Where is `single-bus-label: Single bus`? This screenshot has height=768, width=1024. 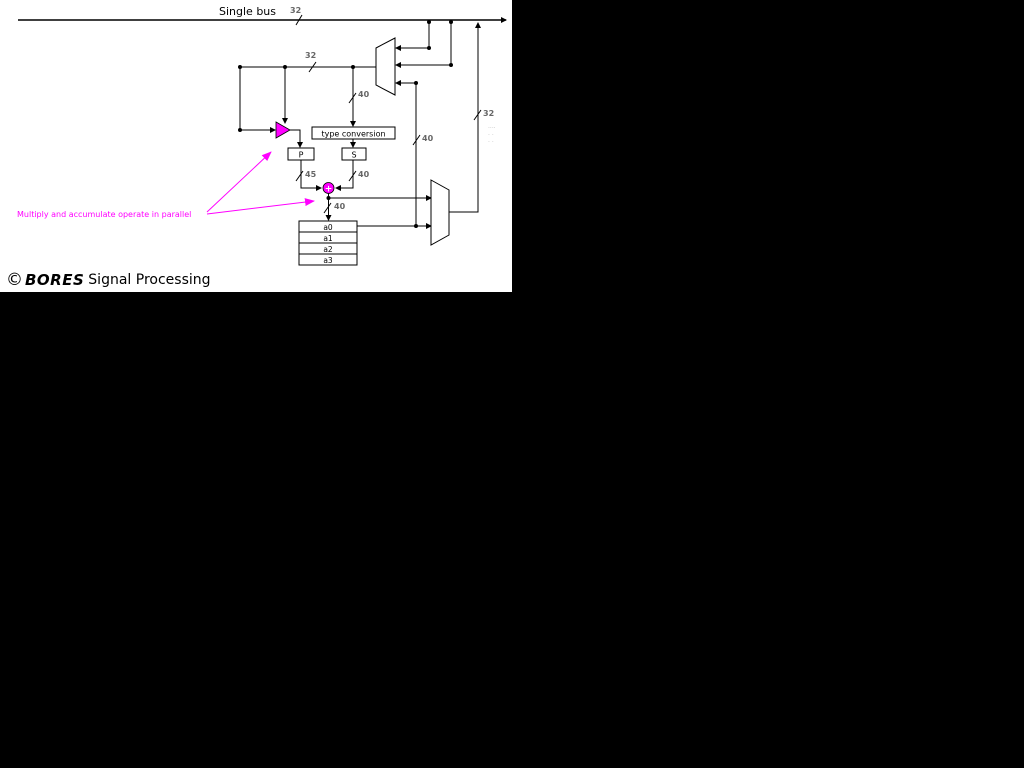 single-bus-label: Single bus is located at coordinates (247, 11).